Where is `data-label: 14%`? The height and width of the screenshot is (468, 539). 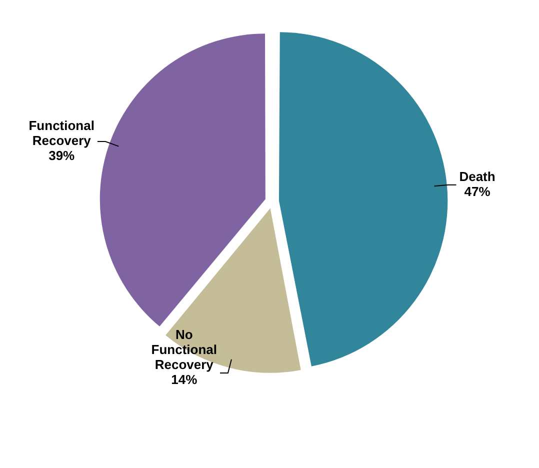 data-label: 14% is located at coordinates (184, 380).